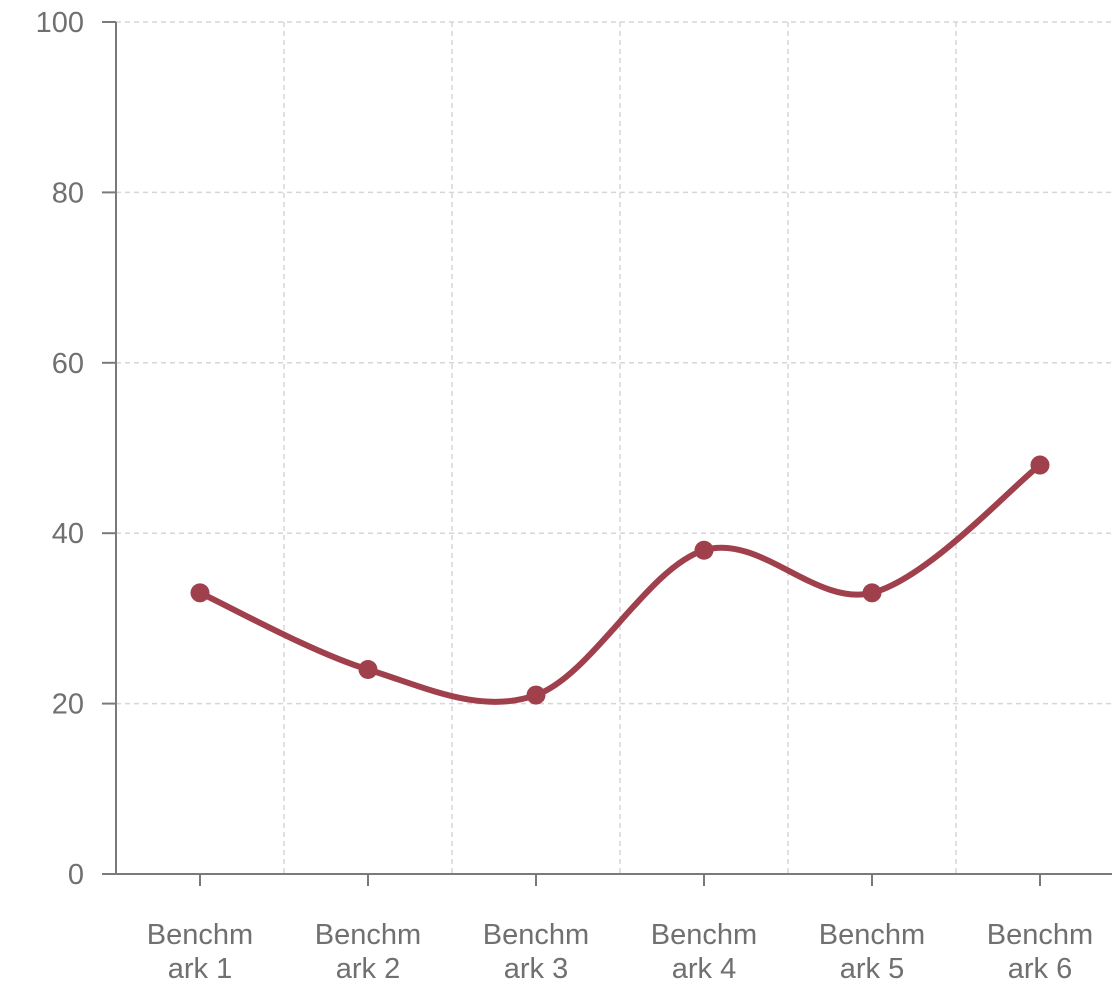  What do you see at coordinates (68, 193) in the screenshot?
I see `y-tick-label: 80` at bounding box center [68, 193].